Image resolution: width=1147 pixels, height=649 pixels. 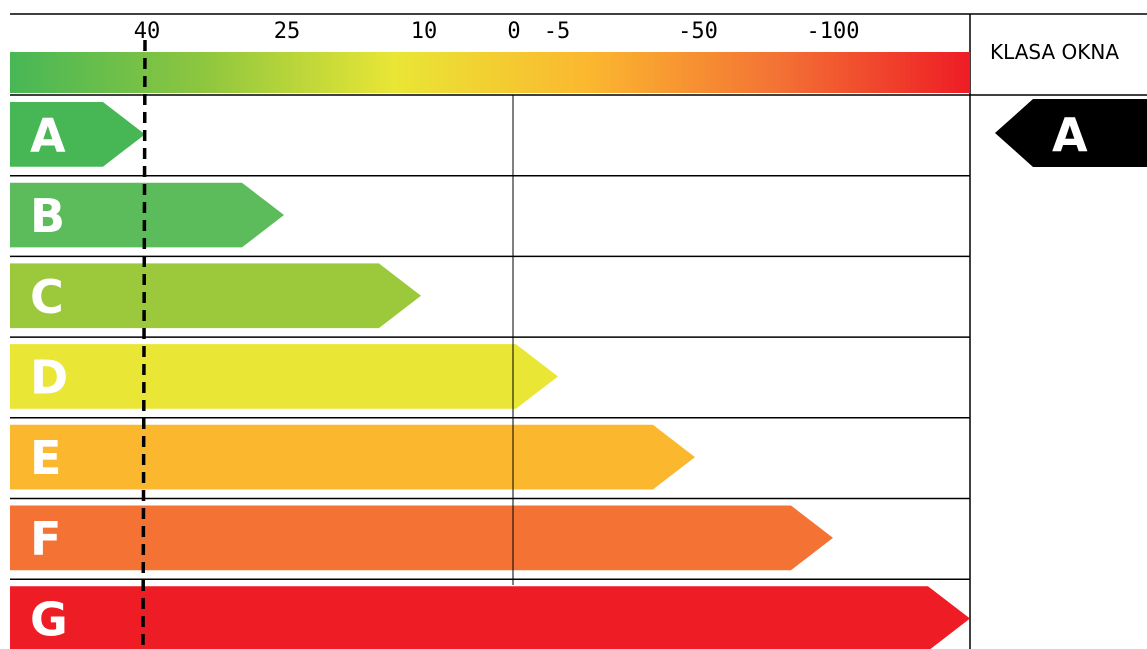 I want to click on scale-gradient-bar, so click(x=490, y=72).